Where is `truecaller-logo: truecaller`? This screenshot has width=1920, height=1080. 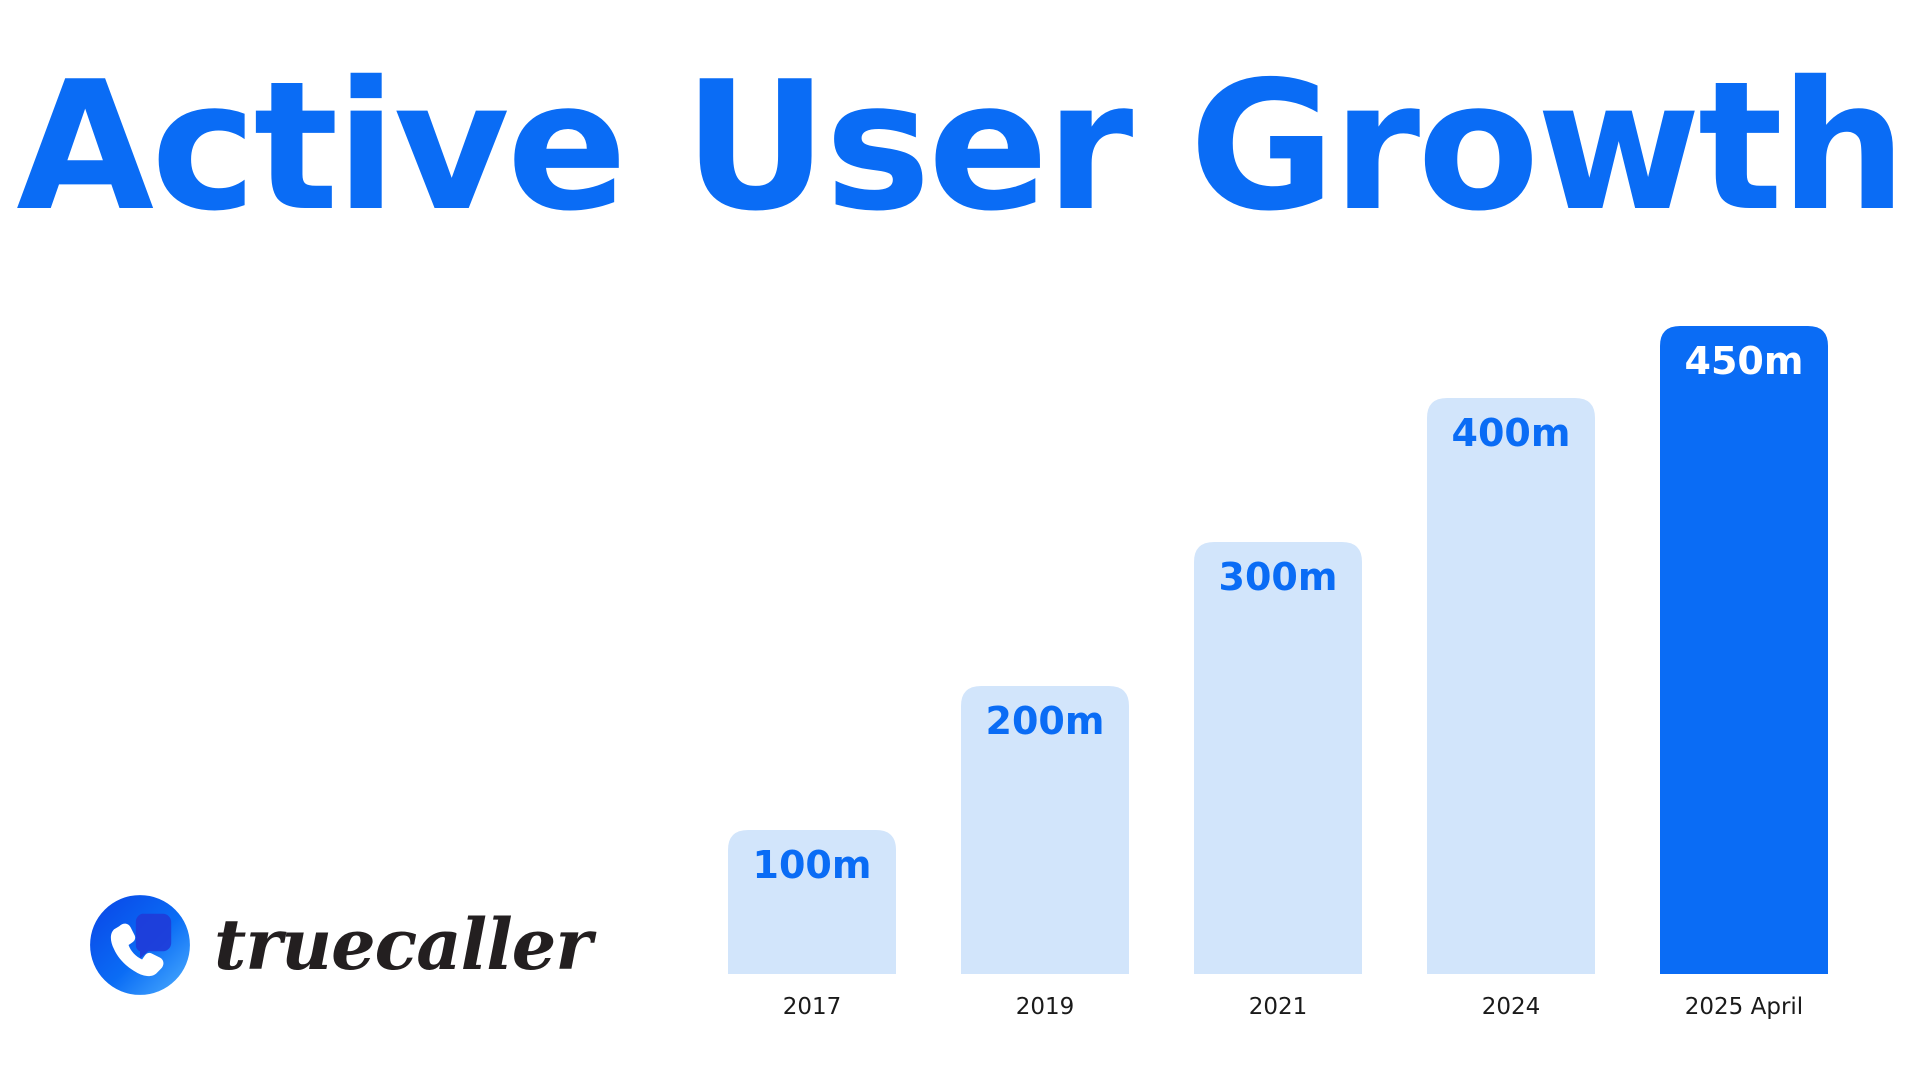 truecaller-logo: truecaller is located at coordinates (340, 945).